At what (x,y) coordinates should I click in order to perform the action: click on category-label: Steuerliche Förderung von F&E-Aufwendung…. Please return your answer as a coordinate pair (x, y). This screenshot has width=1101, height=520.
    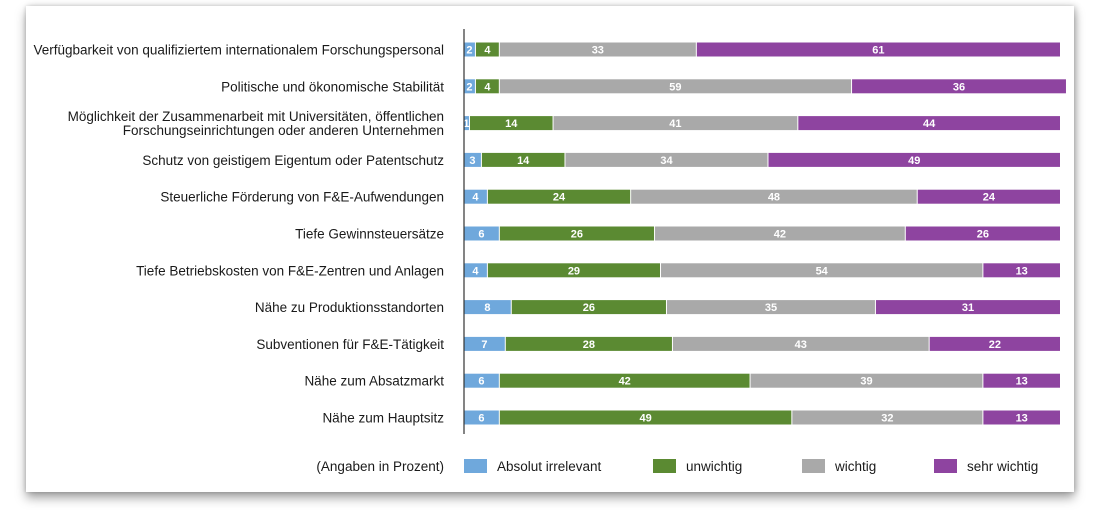
    Looking at the image, I should click on (302, 197).